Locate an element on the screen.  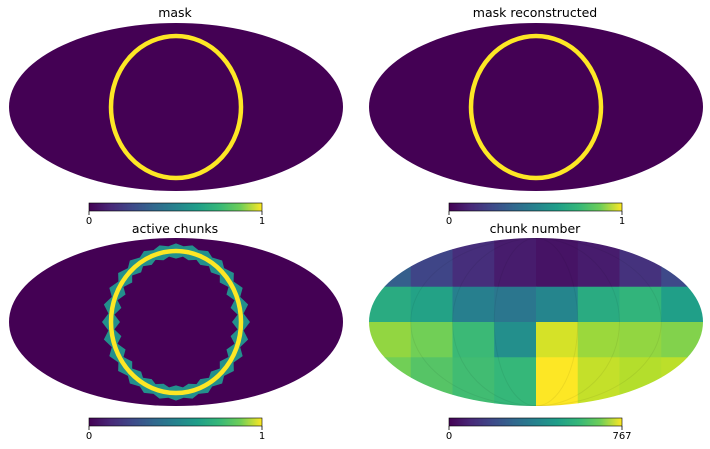
chunk-seams is located at coordinates (536, 322).